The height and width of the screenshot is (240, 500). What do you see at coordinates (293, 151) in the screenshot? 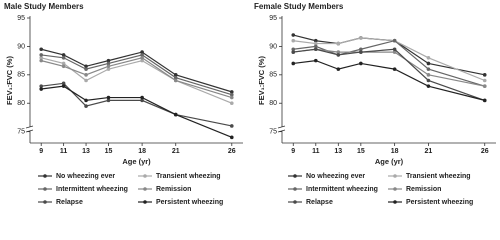
I see `x-tick-label: 9` at bounding box center [293, 151].